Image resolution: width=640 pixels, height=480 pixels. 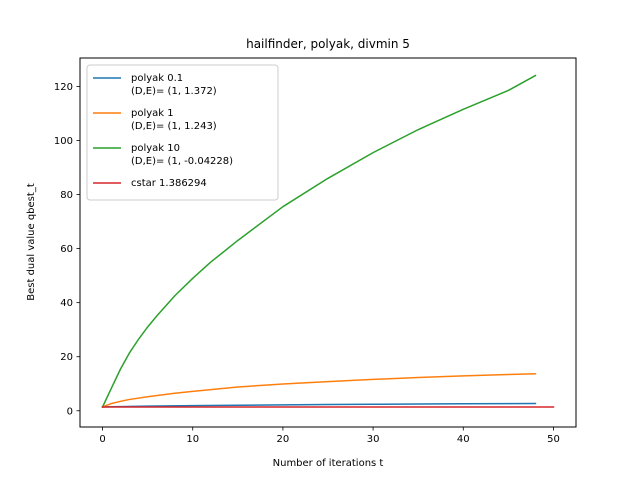 What do you see at coordinates (102, 439) in the screenshot?
I see `x-tick-label: 0` at bounding box center [102, 439].